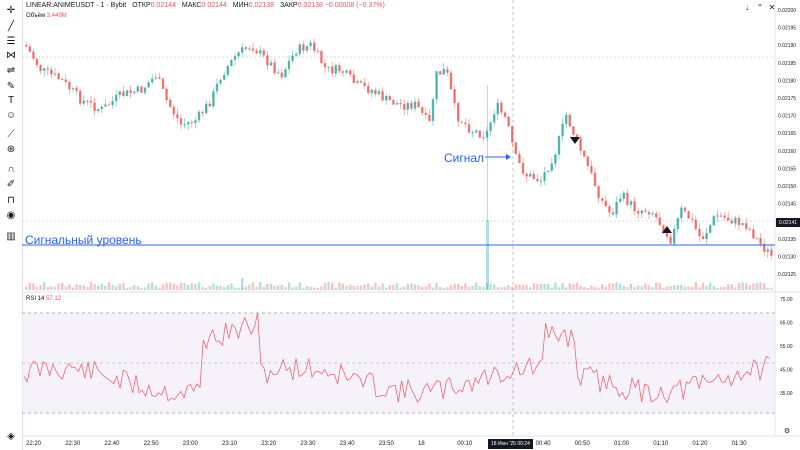 The height and width of the screenshot is (450, 800). I want to click on time-tick-label: 00:10, so click(465, 444).